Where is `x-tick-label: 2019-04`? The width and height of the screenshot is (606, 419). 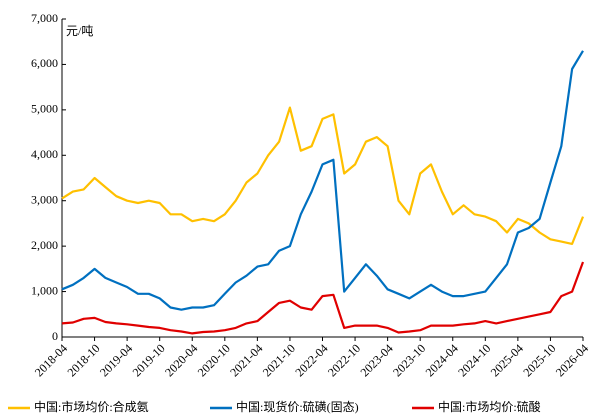
x-tick-label: 2019-04 is located at coordinates (116, 360).